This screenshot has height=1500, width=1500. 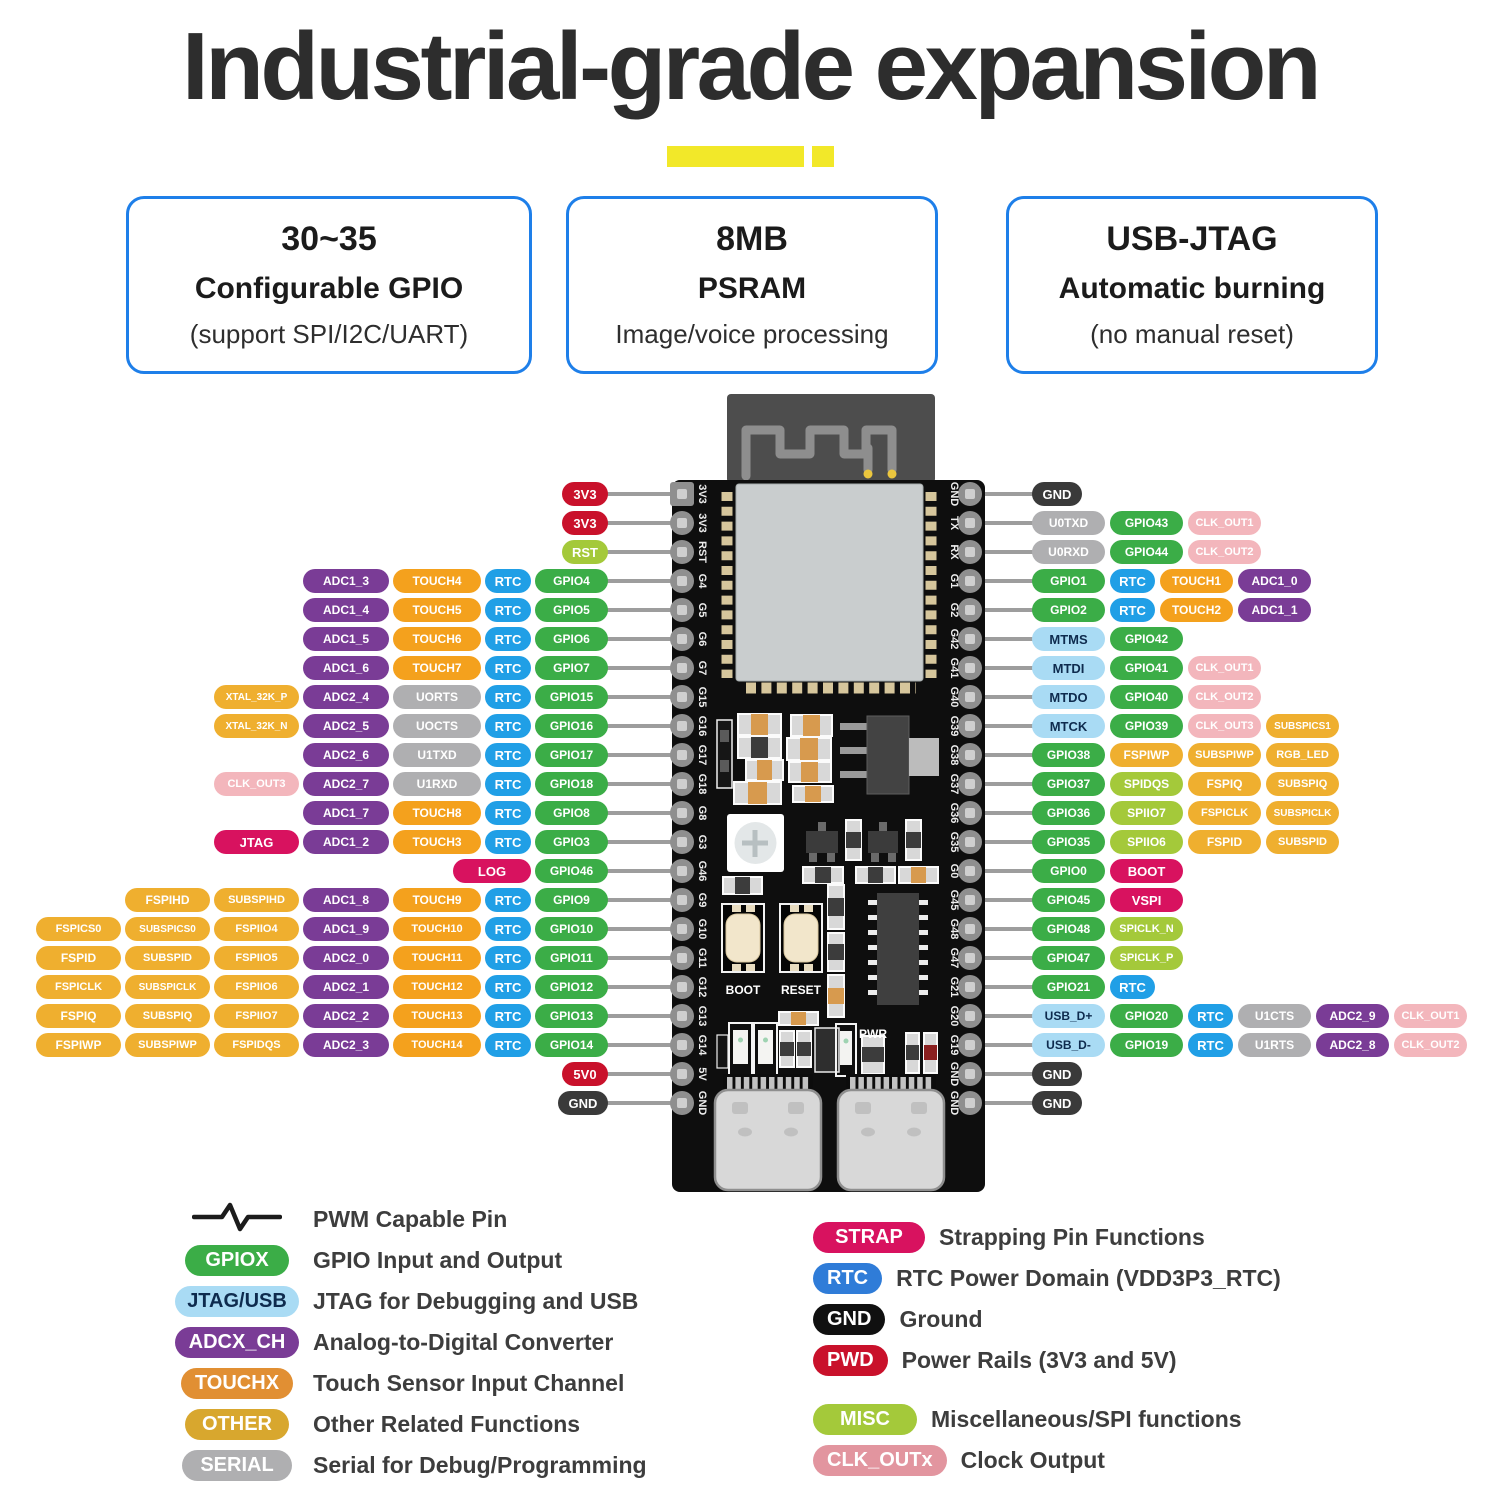 What do you see at coordinates (585, 494) in the screenshot?
I see `pin-row-left: 3V3` at bounding box center [585, 494].